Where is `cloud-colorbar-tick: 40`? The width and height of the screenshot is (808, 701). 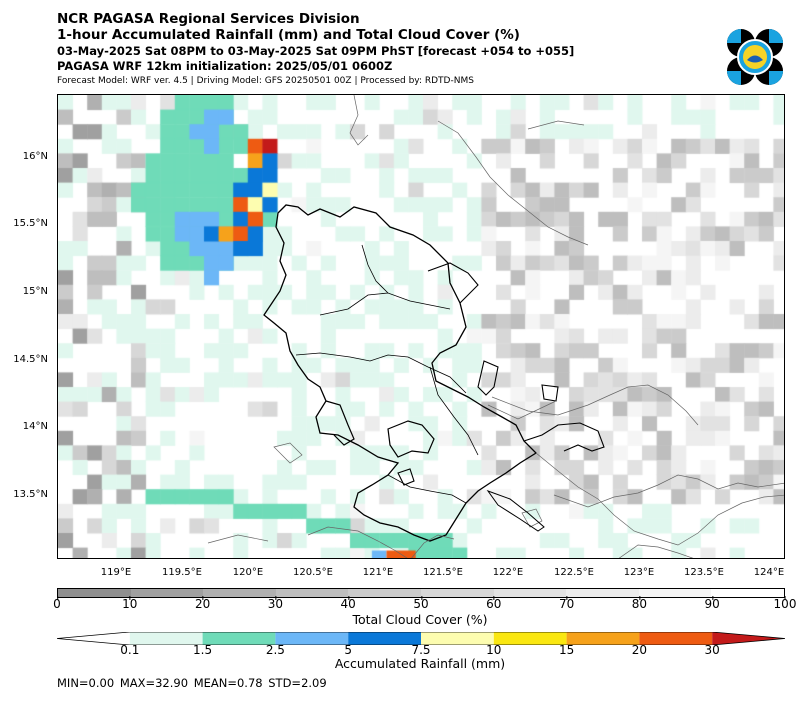
cloud-colorbar-tick: 40 is located at coordinates (348, 603).